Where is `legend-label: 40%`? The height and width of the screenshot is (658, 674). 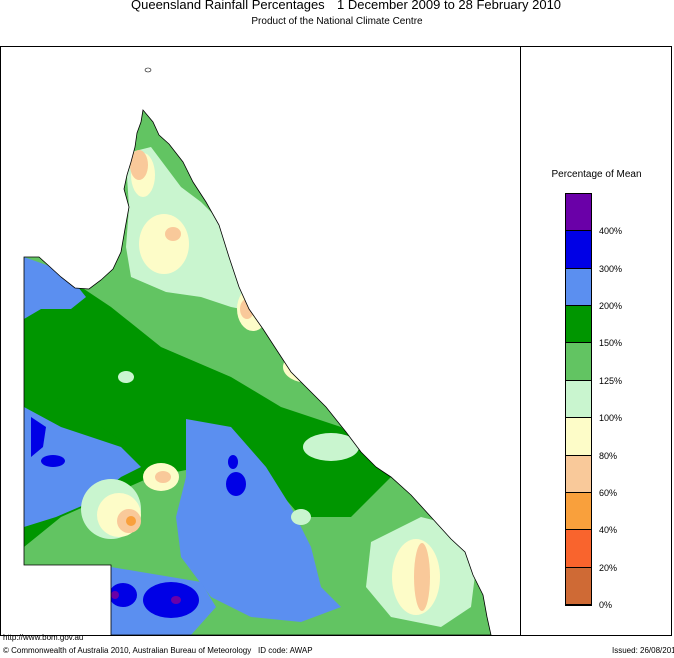 legend-label: 40% is located at coordinates (608, 530).